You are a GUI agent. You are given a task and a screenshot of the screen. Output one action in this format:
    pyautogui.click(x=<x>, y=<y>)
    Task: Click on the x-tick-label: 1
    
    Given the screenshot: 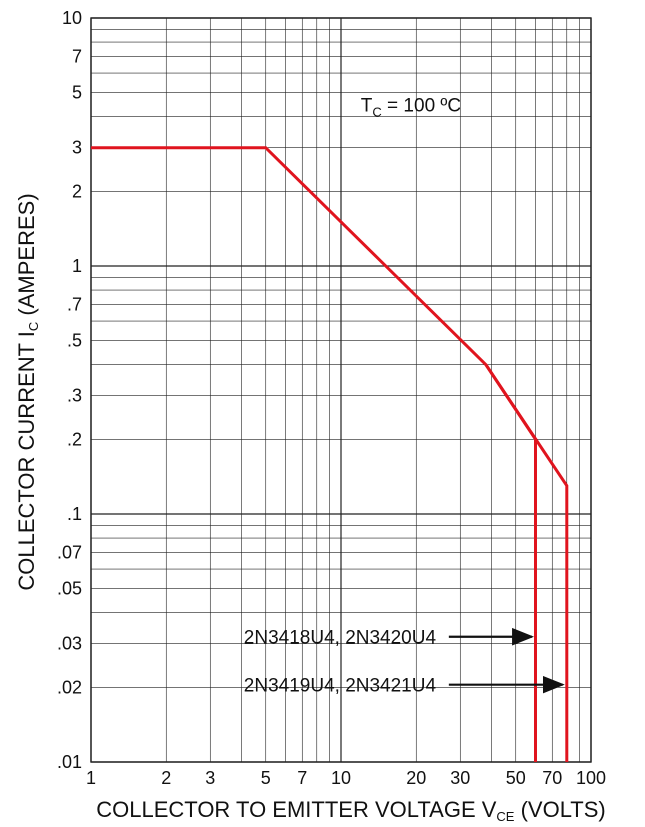 What is the action you would take?
    pyautogui.click(x=91, y=778)
    